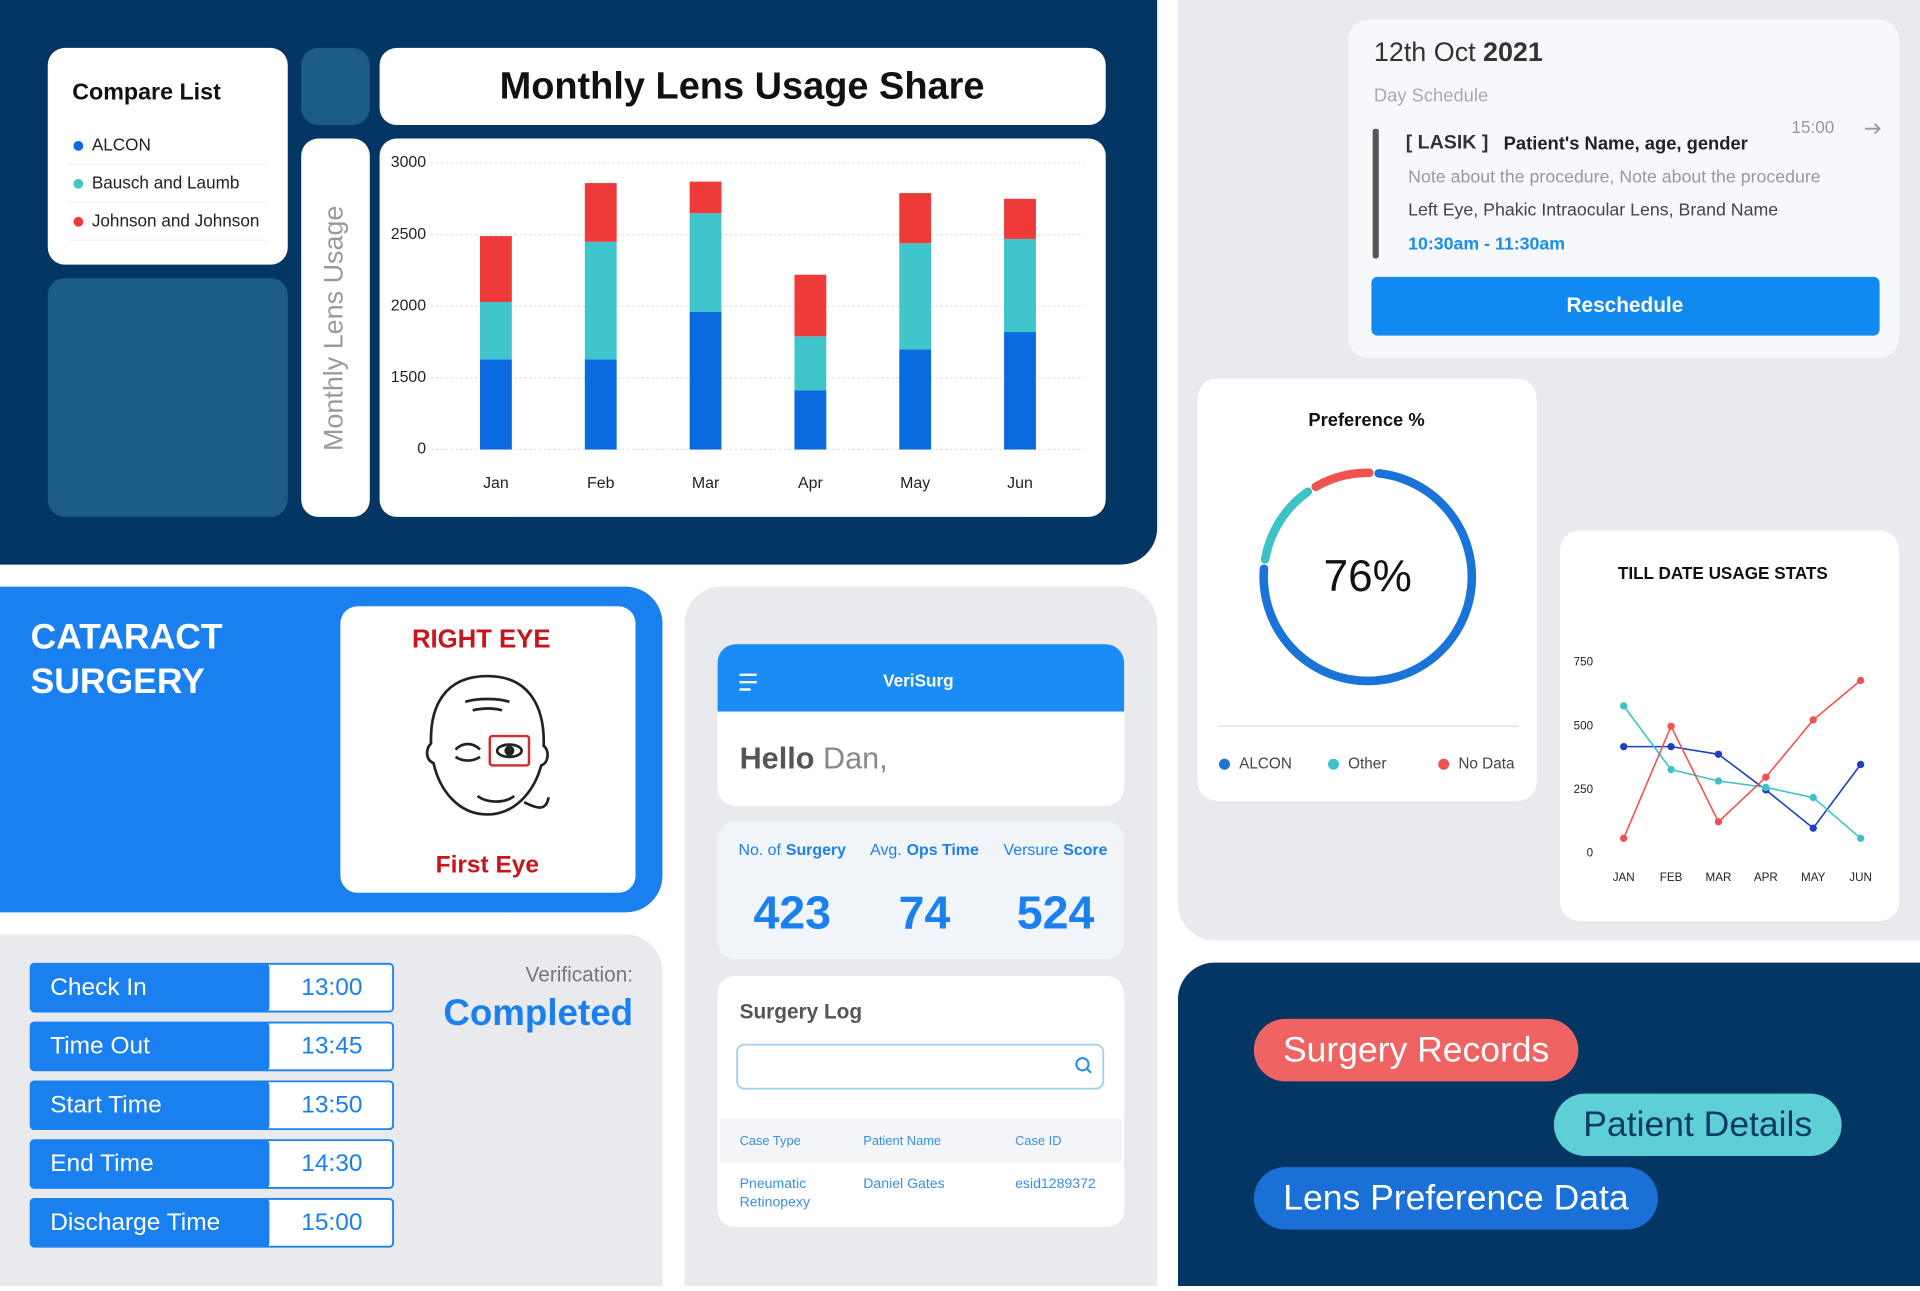 Image resolution: width=1920 pixels, height=1291 pixels. I want to click on x-tick-label: Mar, so click(706, 483).